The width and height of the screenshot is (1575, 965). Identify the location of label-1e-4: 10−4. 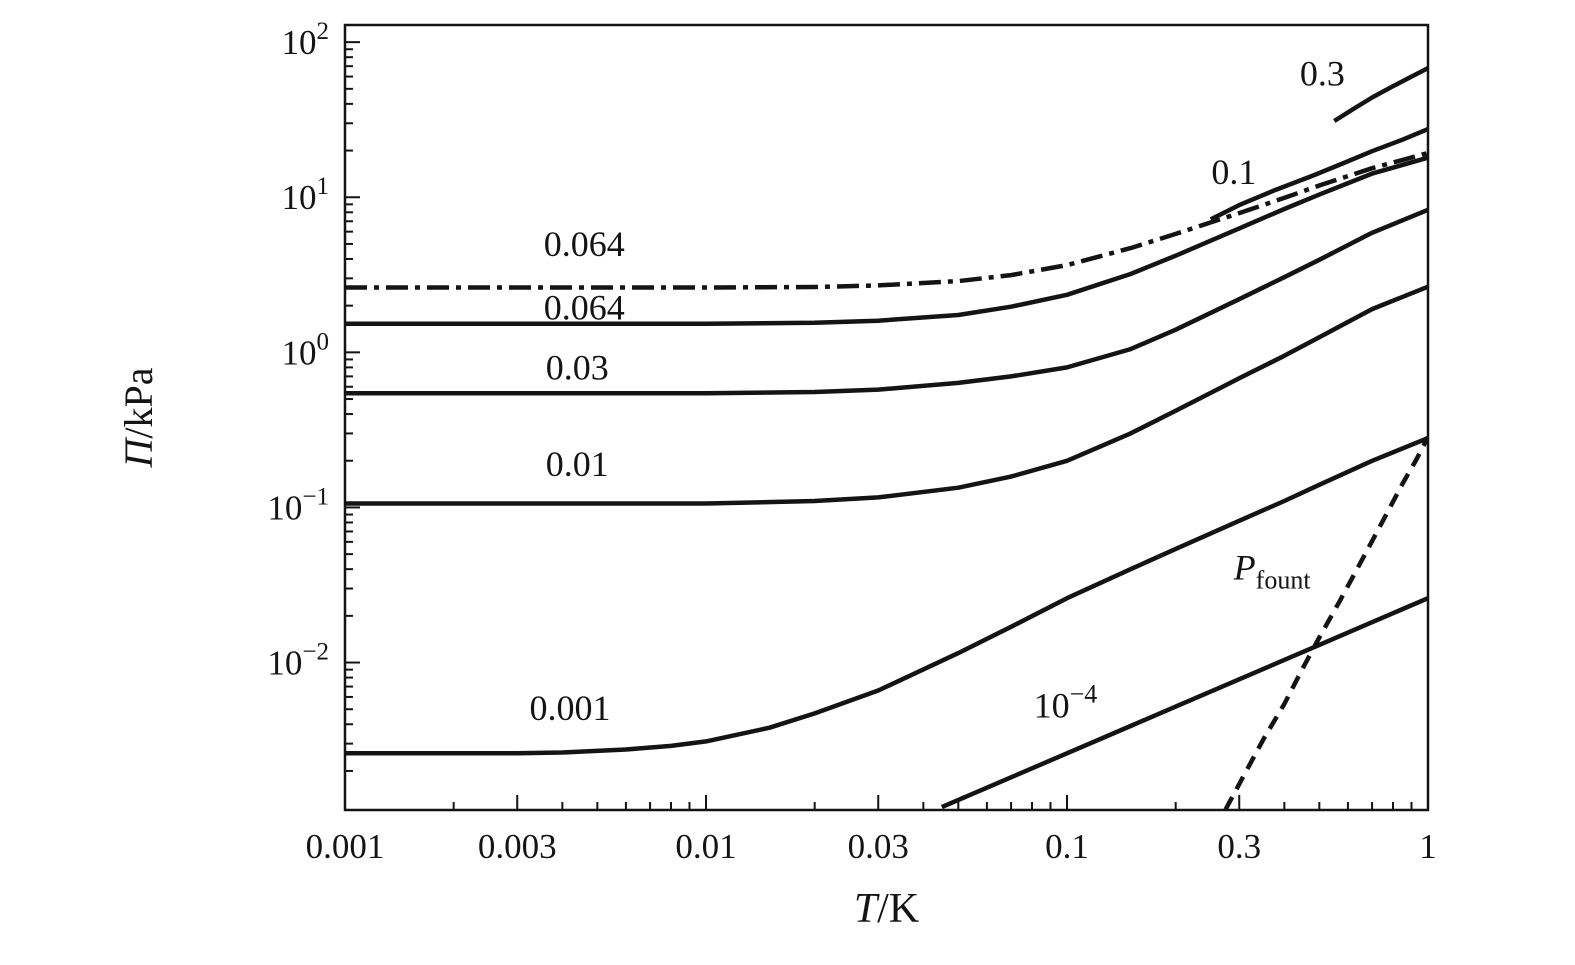
(1066, 702).